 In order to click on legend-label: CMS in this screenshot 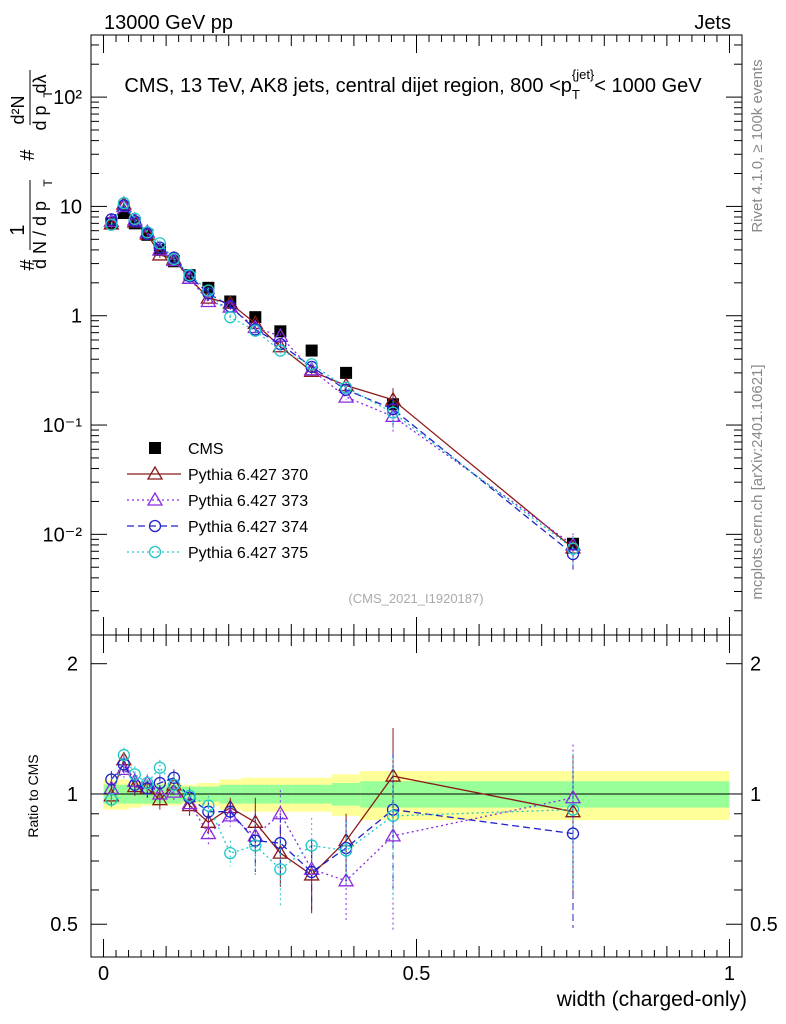, I will do `click(206, 449)`.